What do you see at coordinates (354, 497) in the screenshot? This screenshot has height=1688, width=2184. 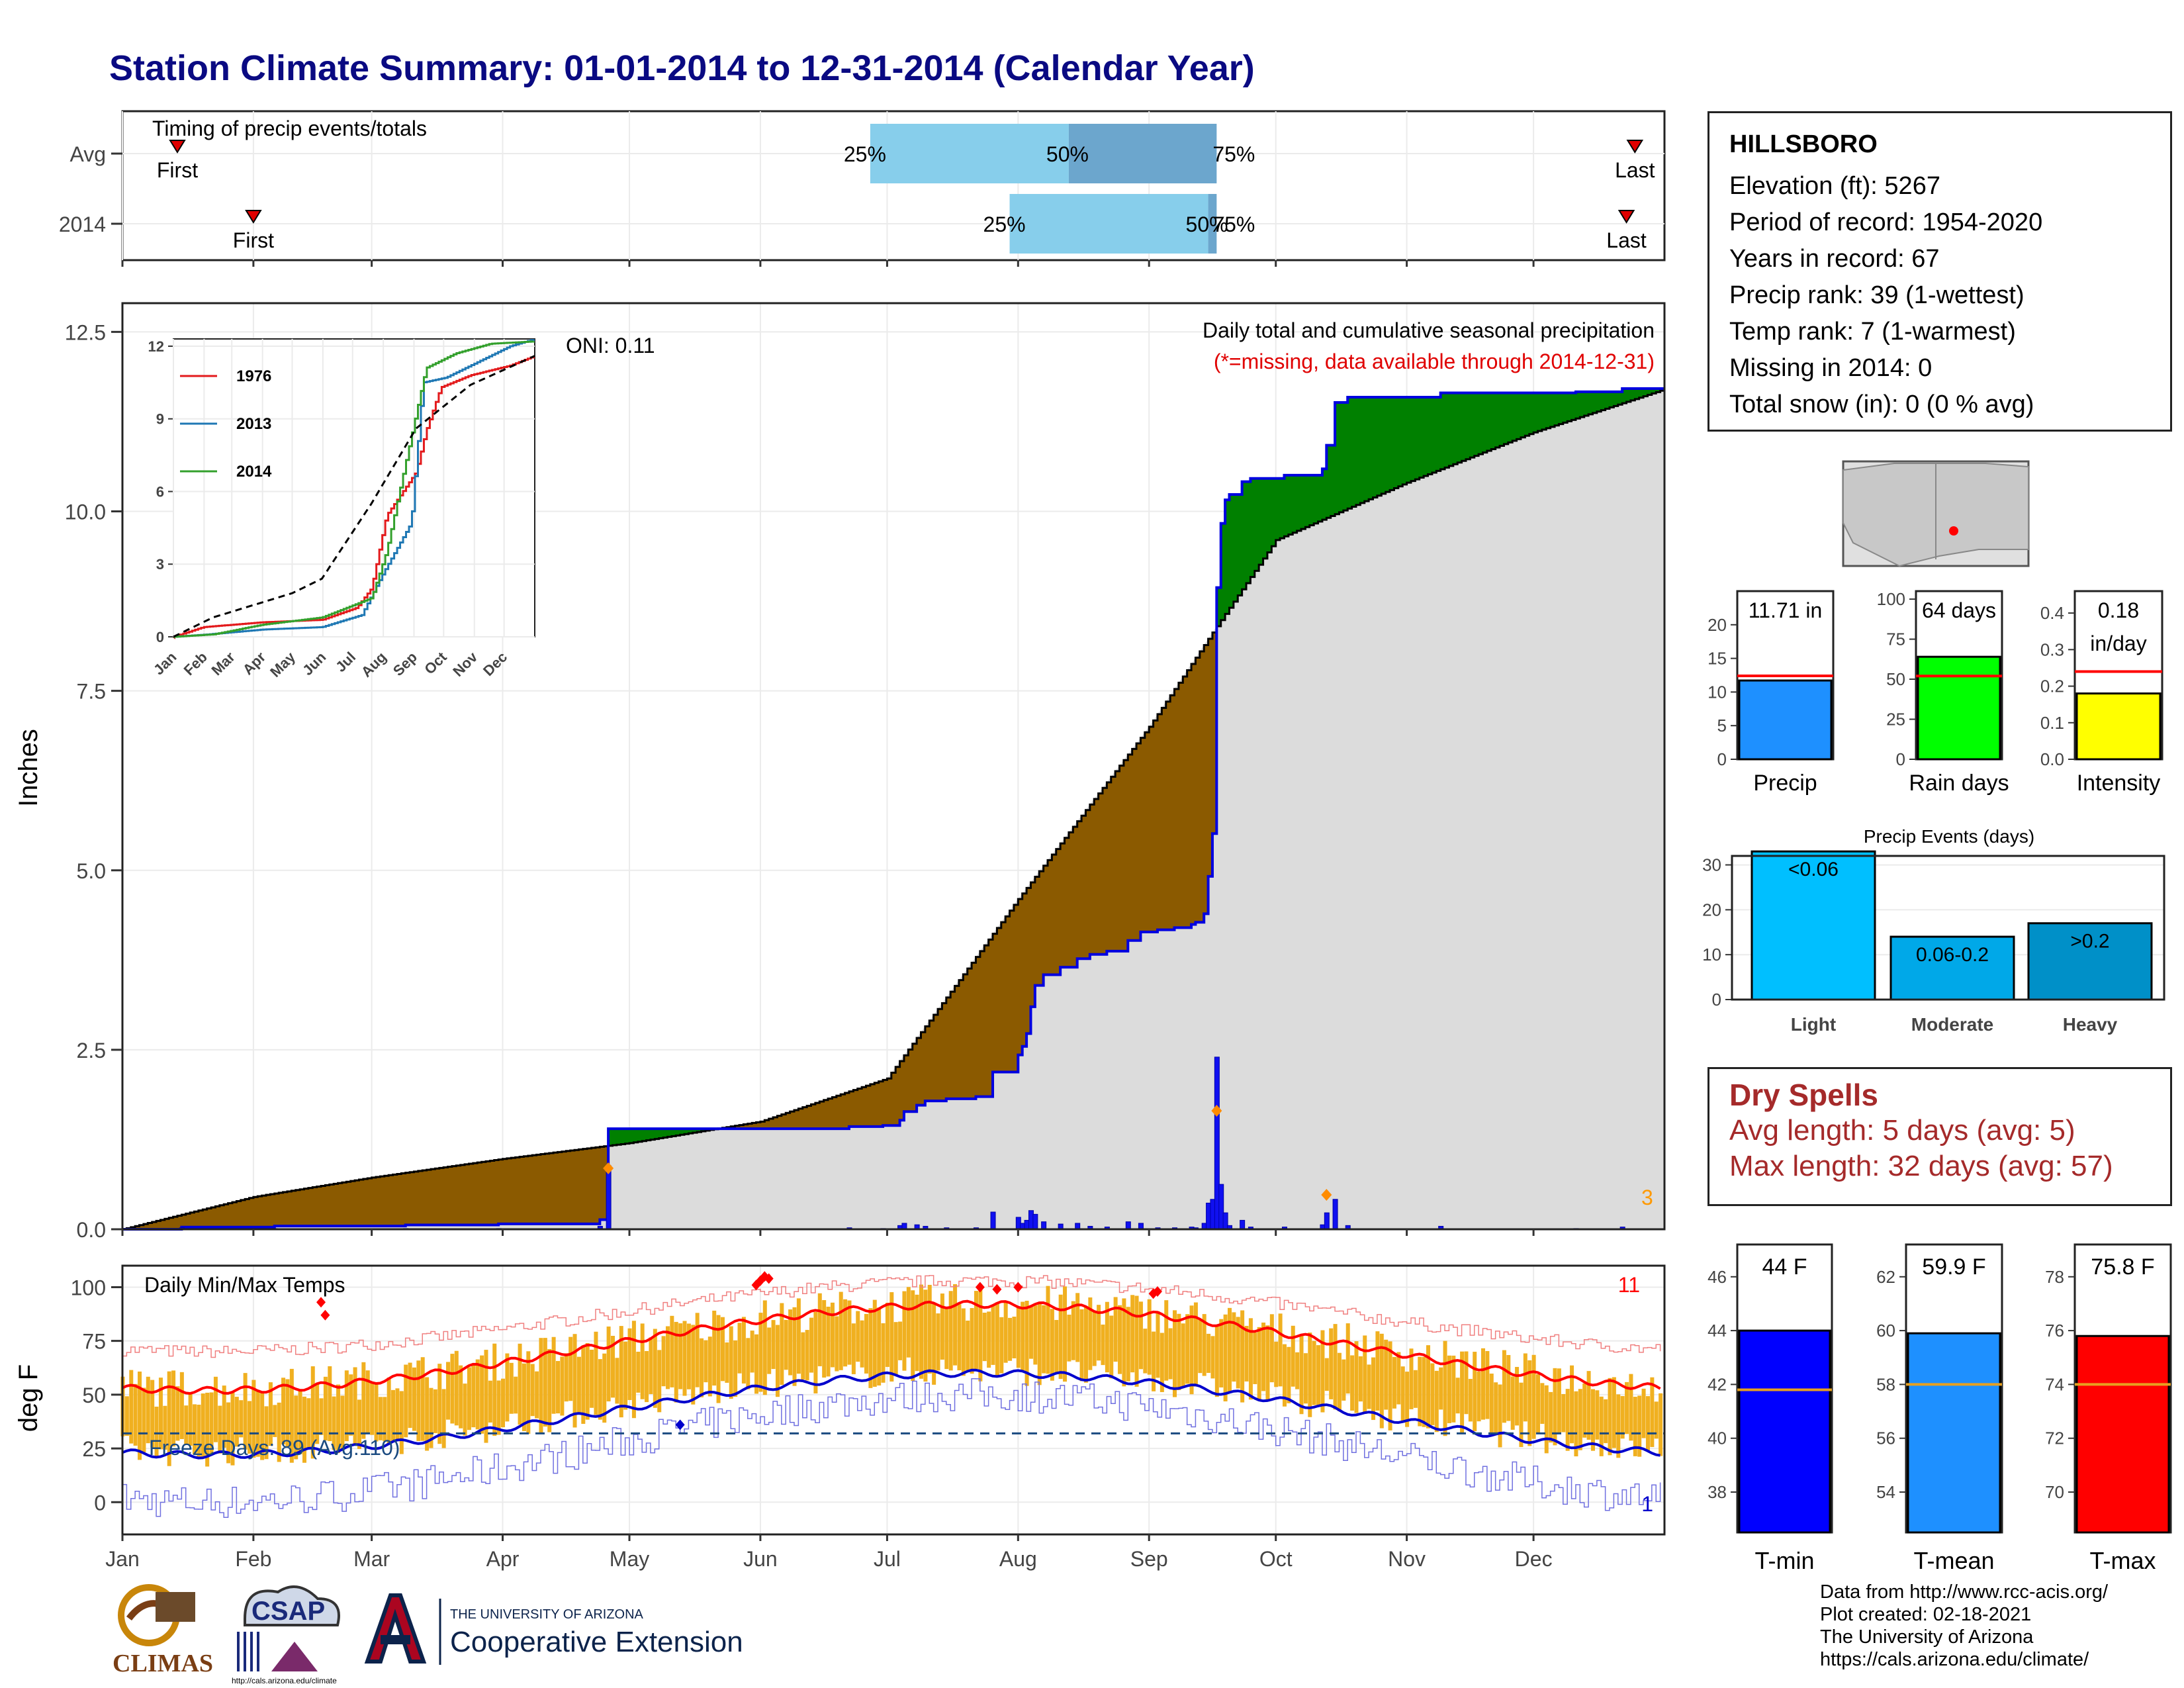 I see `inset-series-line-1976` at bounding box center [354, 497].